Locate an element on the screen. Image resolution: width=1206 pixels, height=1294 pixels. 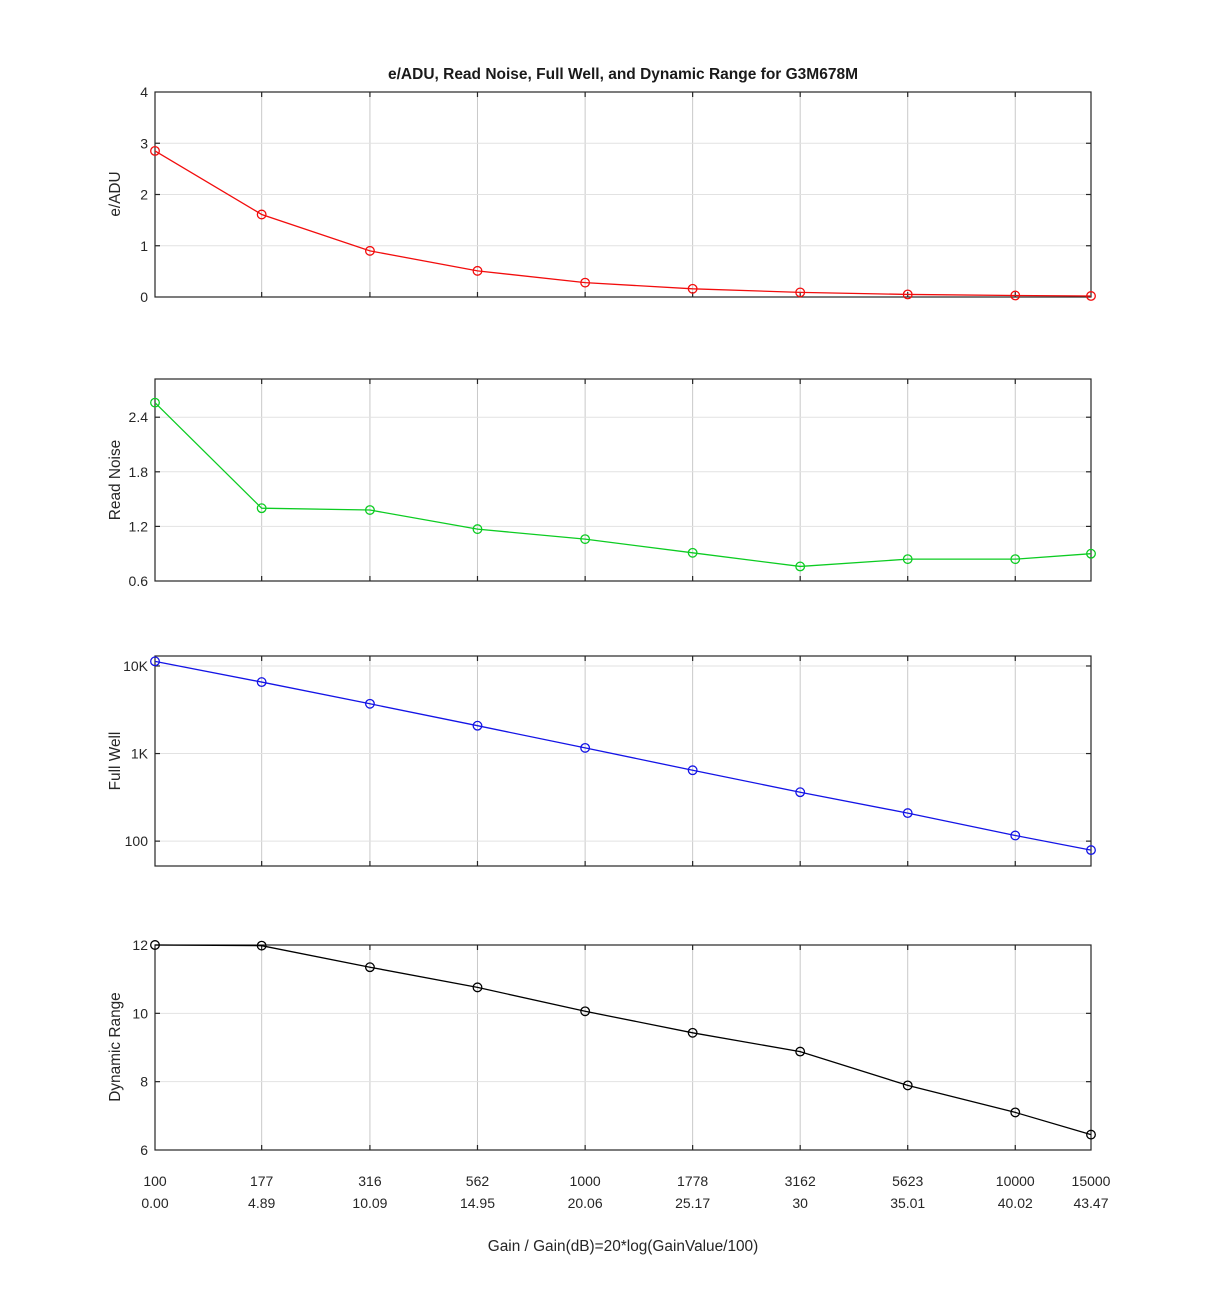
x-tick-gain-label: 5623 is located at coordinates (907, 1181).